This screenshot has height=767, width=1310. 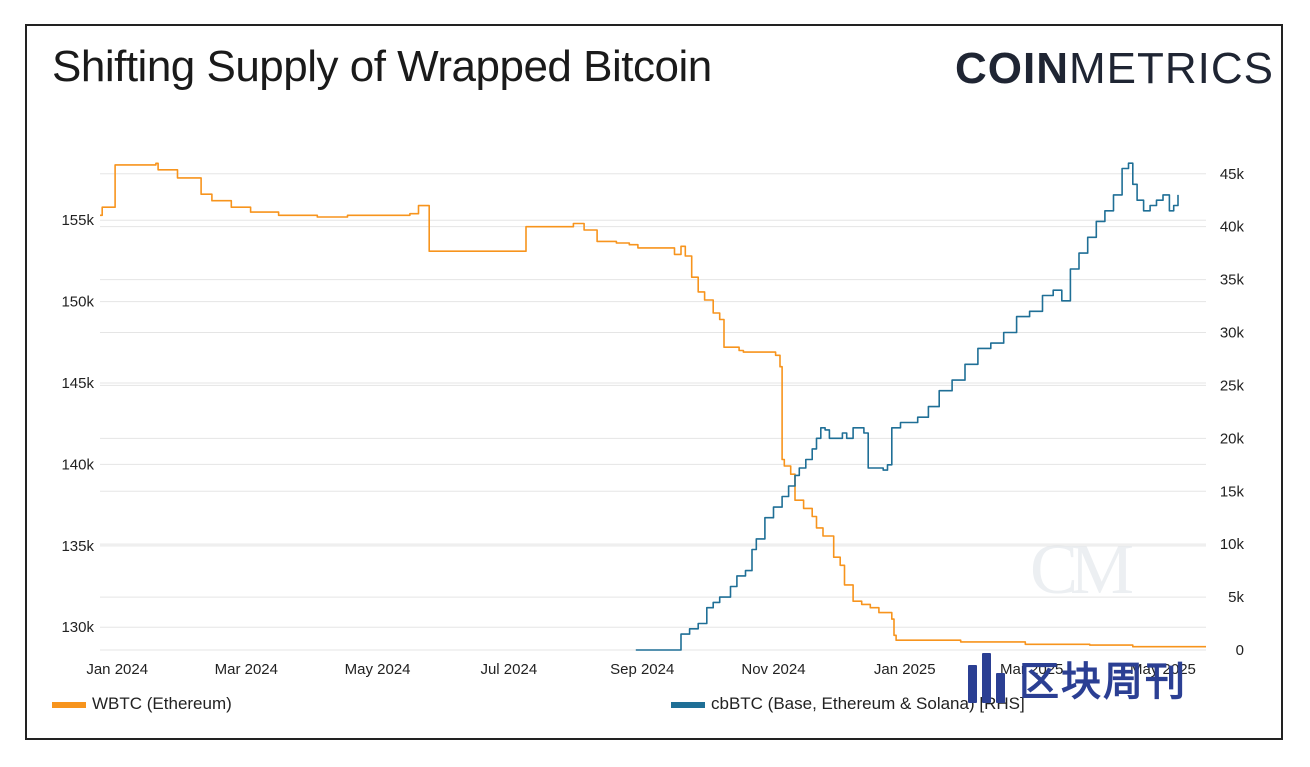 I want to click on brand-logo: COINMETRICS, so click(x=1114, y=69).